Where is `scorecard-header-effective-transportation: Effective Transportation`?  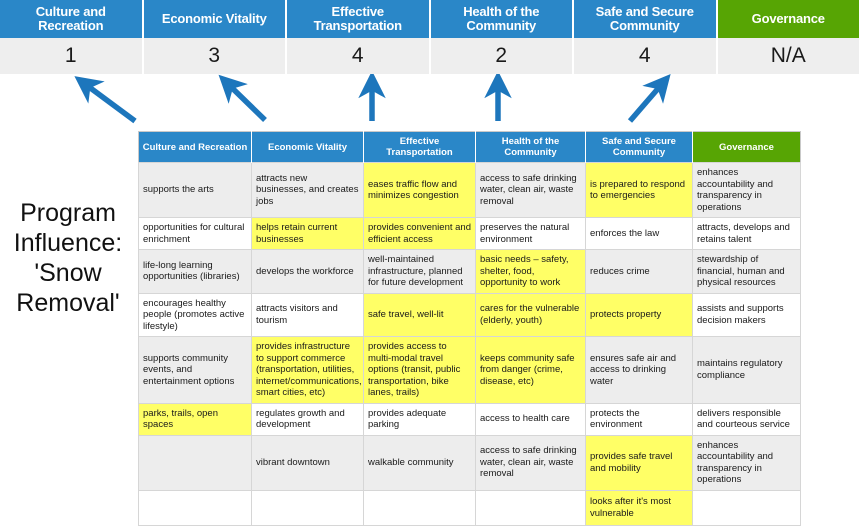 scorecard-header-effective-transportation: Effective Transportation is located at coordinates (359, 19).